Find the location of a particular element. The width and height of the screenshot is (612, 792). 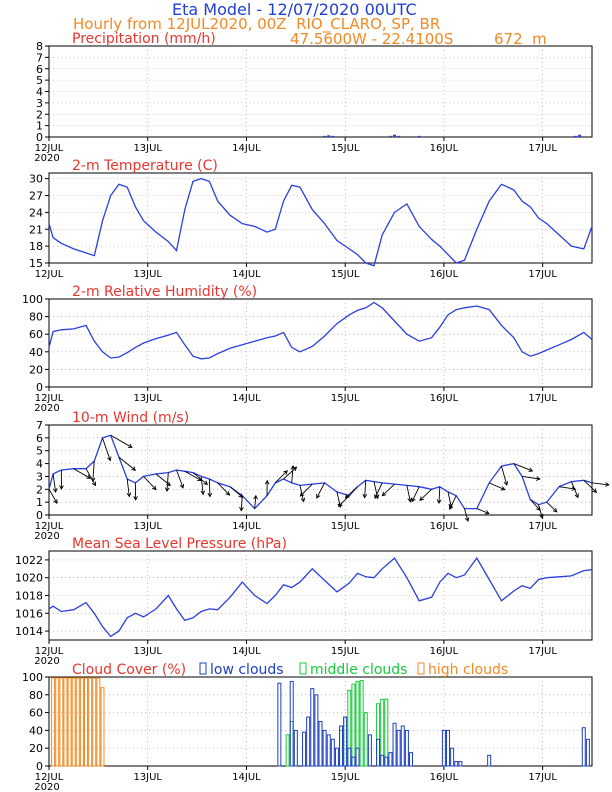

series-line-temp is located at coordinates (320, 222).